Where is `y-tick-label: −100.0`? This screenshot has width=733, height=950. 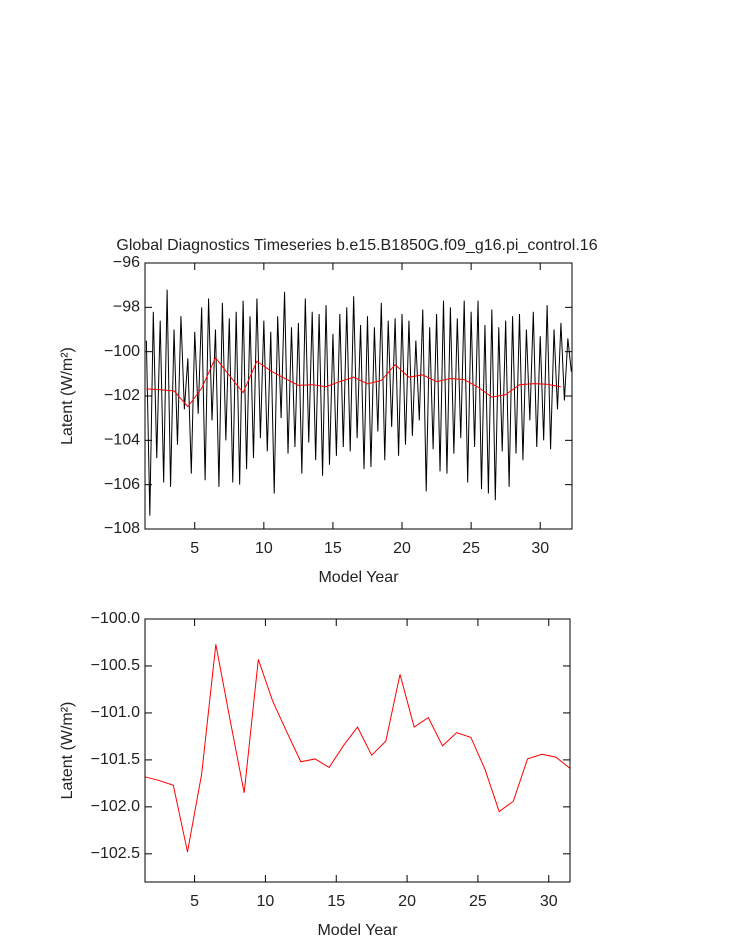 y-tick-label: −100.0 is located at coordinates (115, 618).